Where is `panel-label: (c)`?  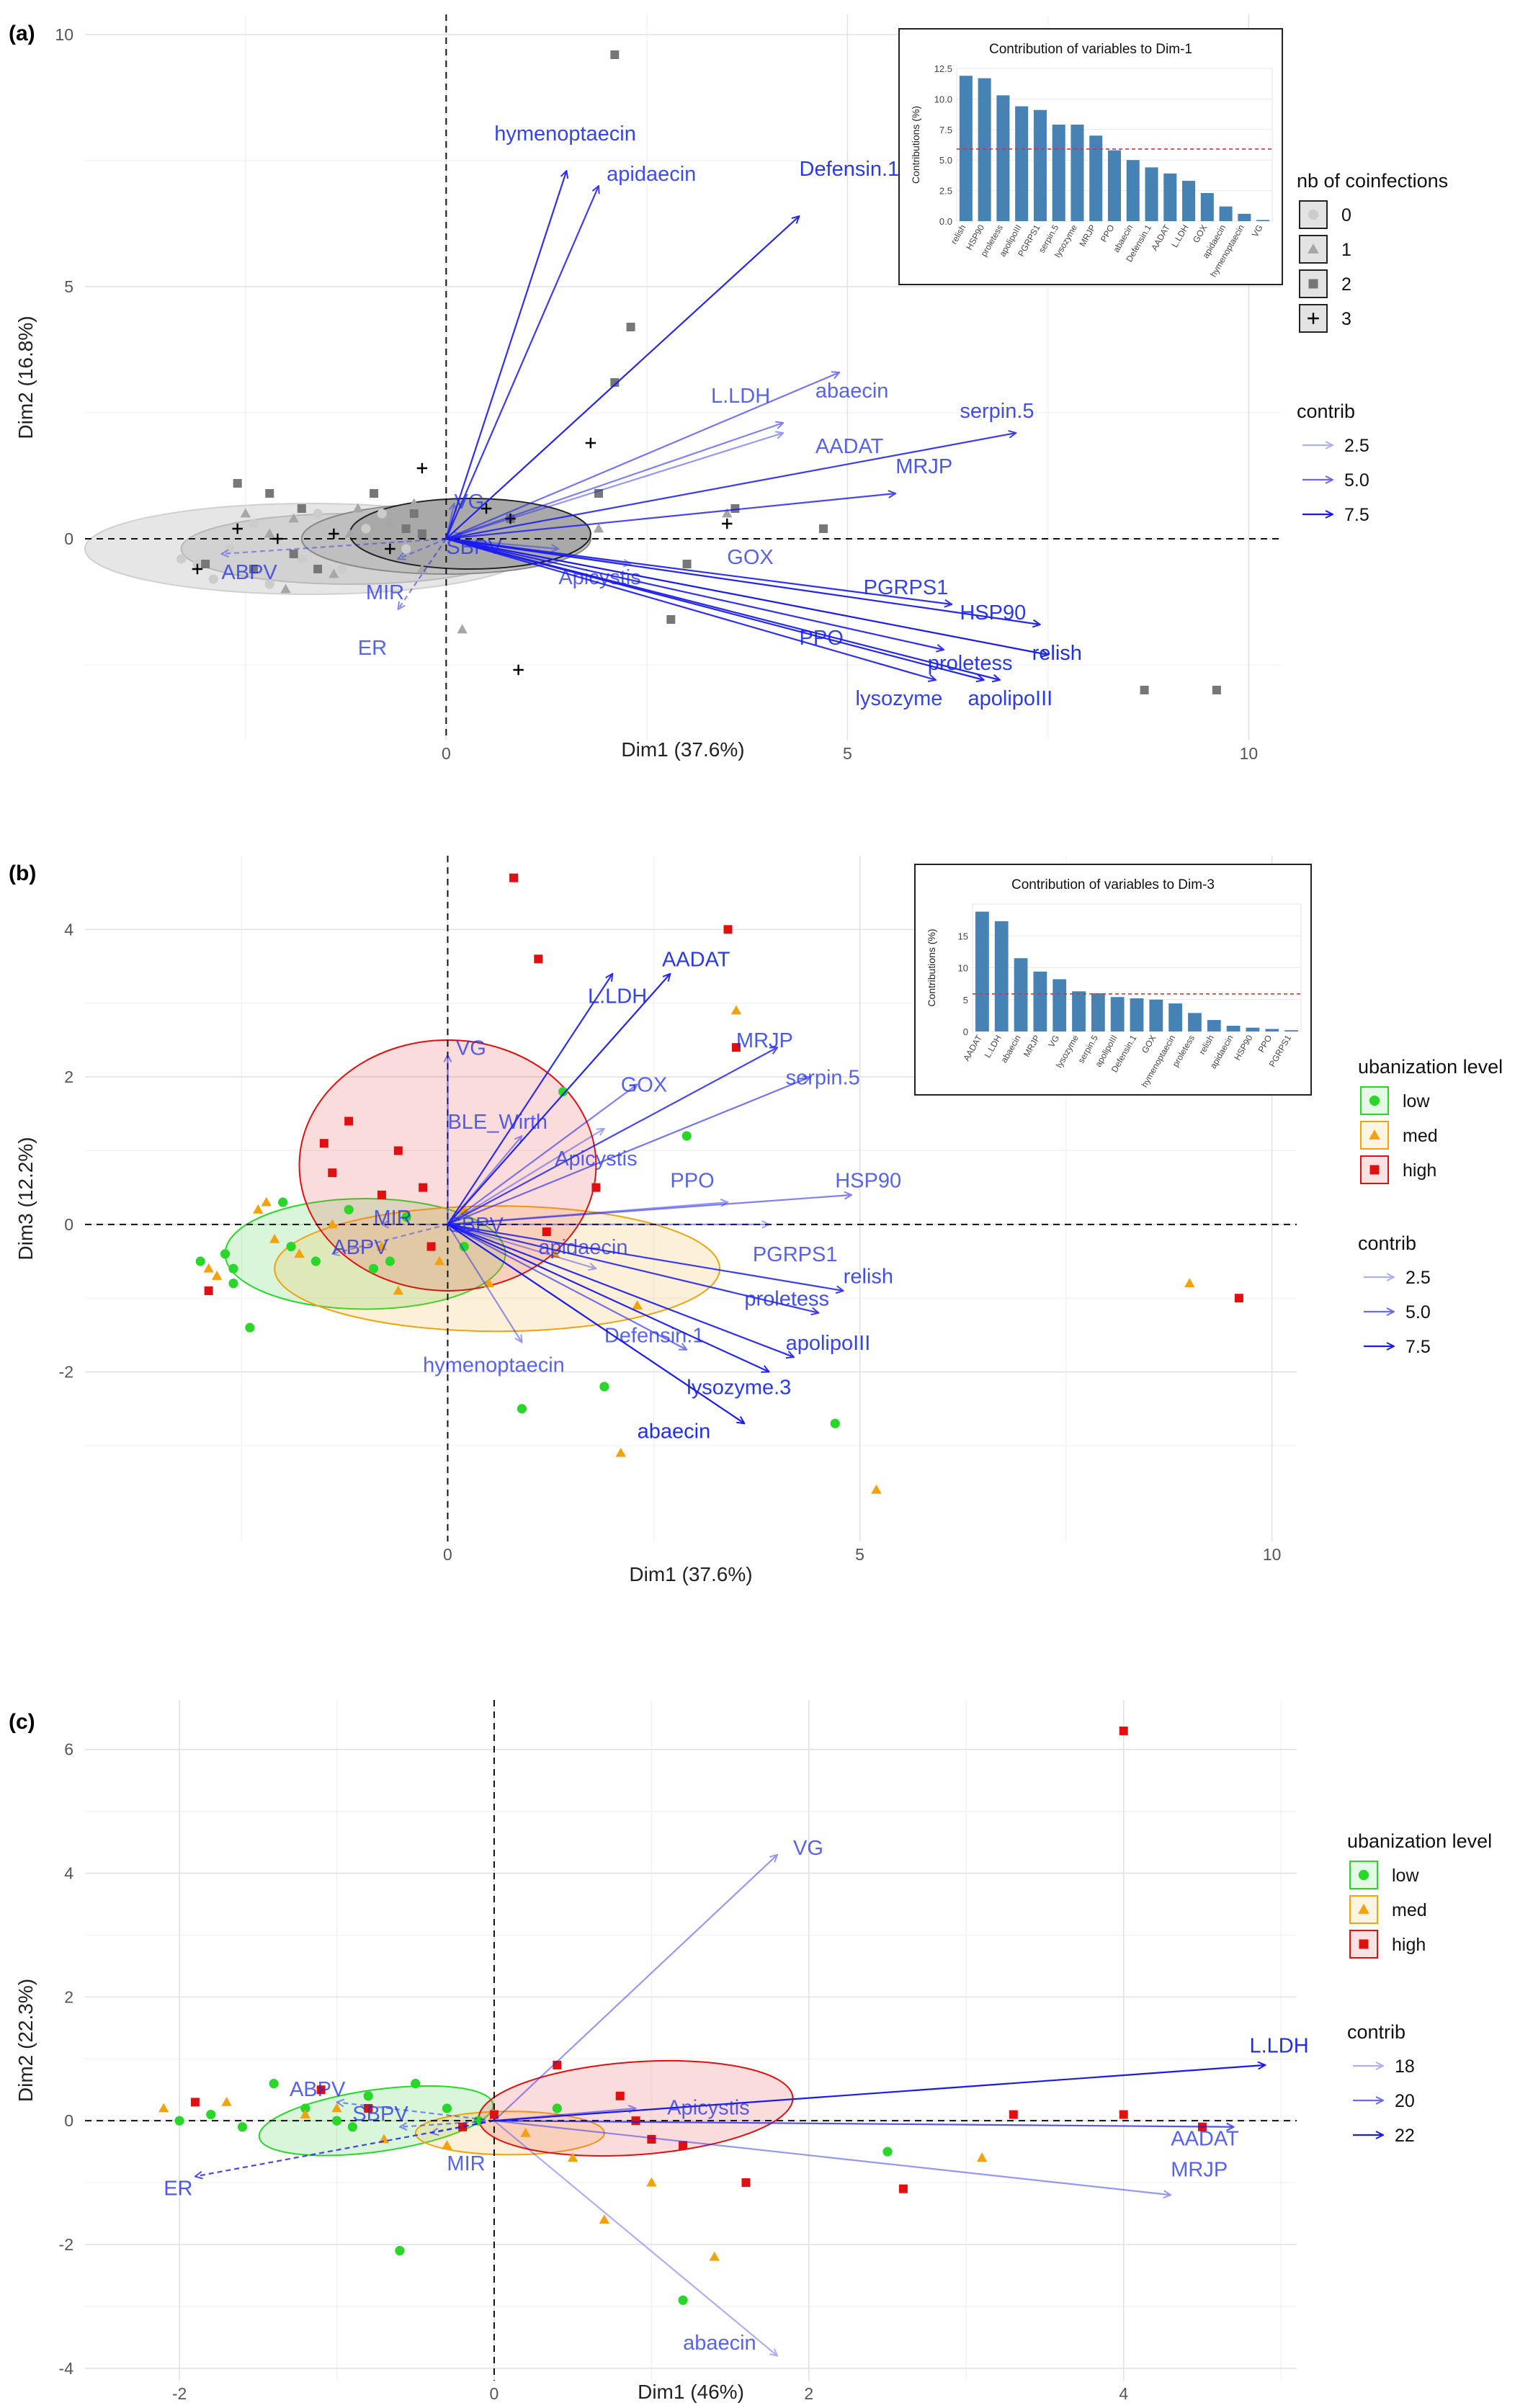
panel-label: (c) is located at coordinates (22, 1722).